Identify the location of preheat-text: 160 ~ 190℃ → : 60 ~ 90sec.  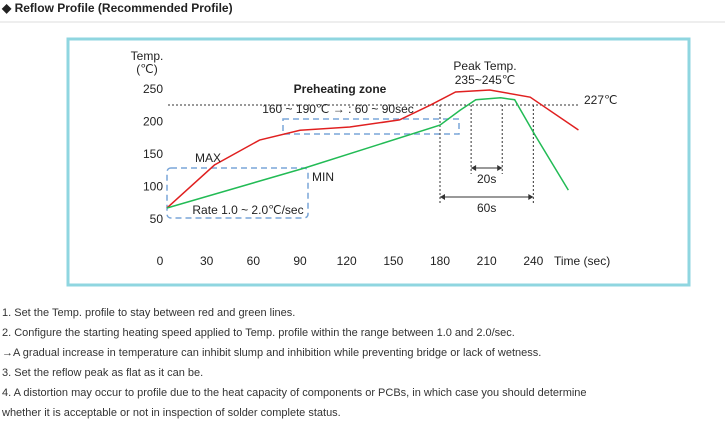
(338, 109).